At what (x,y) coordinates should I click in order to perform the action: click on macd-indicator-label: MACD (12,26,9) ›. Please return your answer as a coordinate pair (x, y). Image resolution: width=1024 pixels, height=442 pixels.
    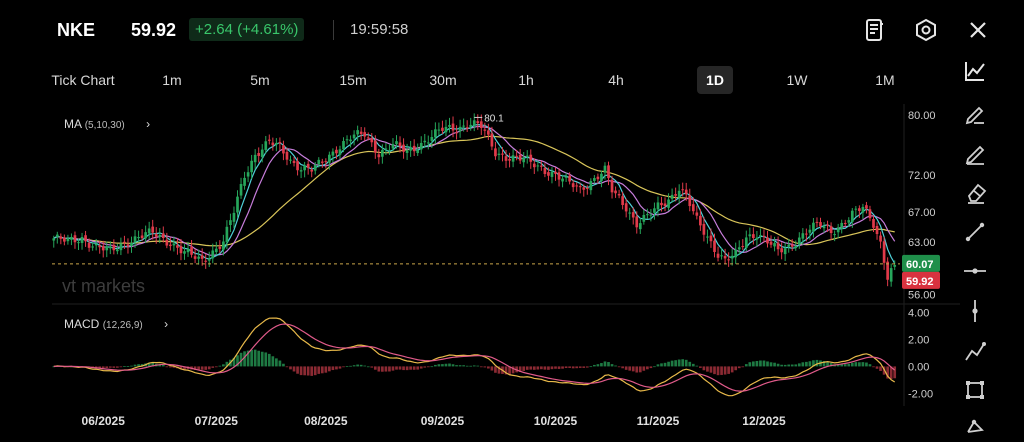
    Looking at the image, I should click on (116, 324).